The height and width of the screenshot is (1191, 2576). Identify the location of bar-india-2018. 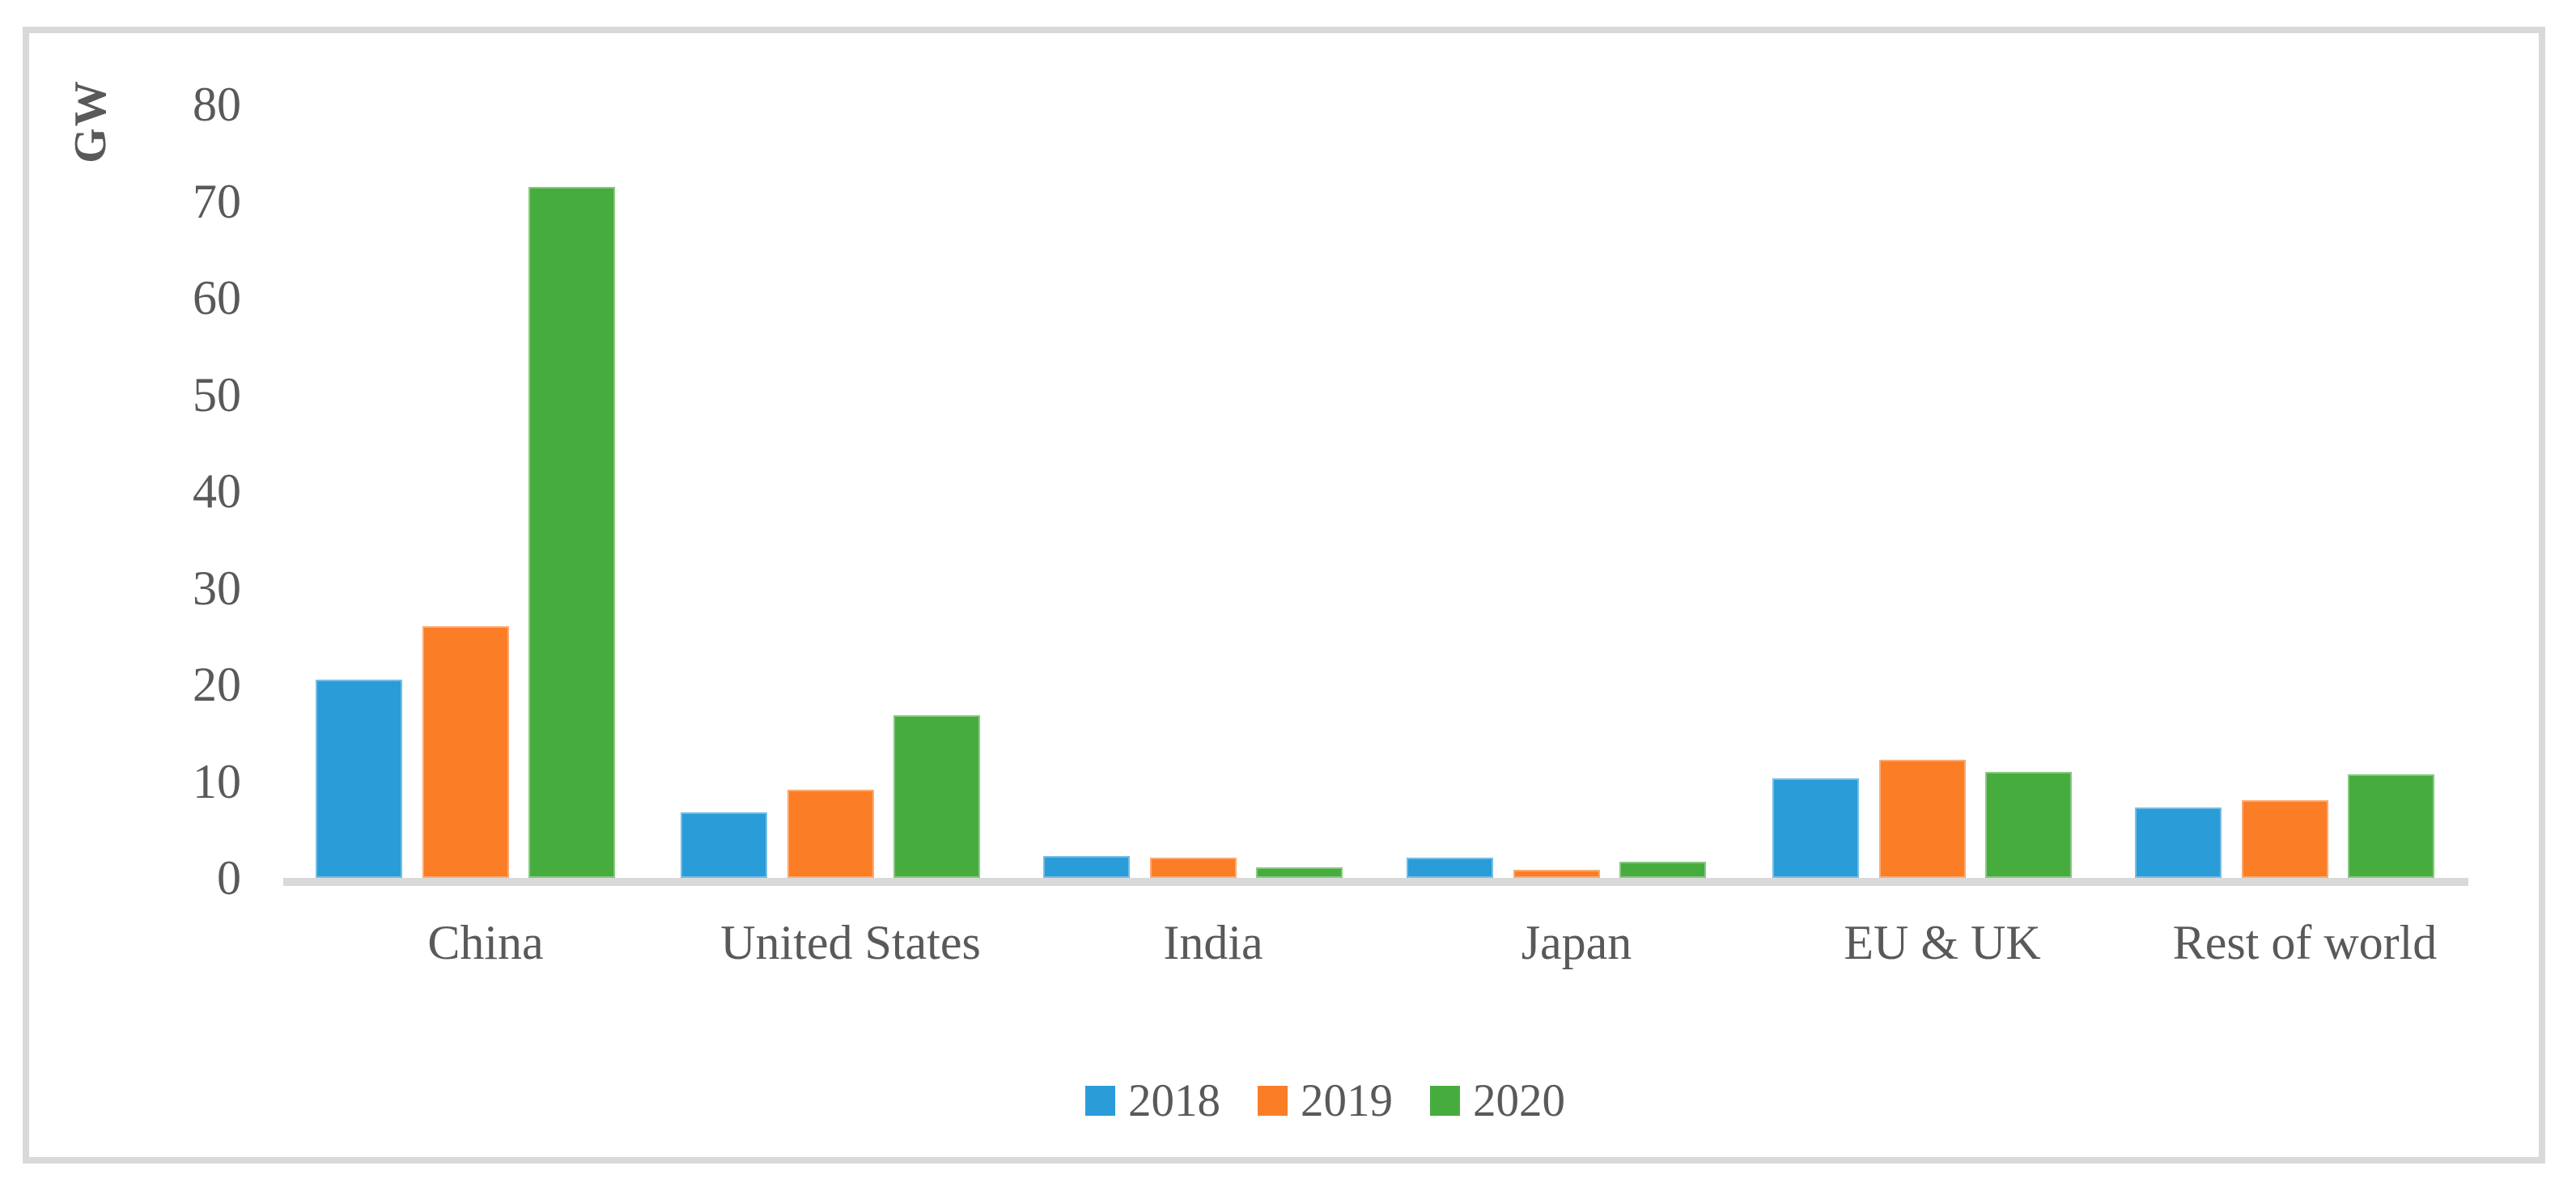
(1086, 867).